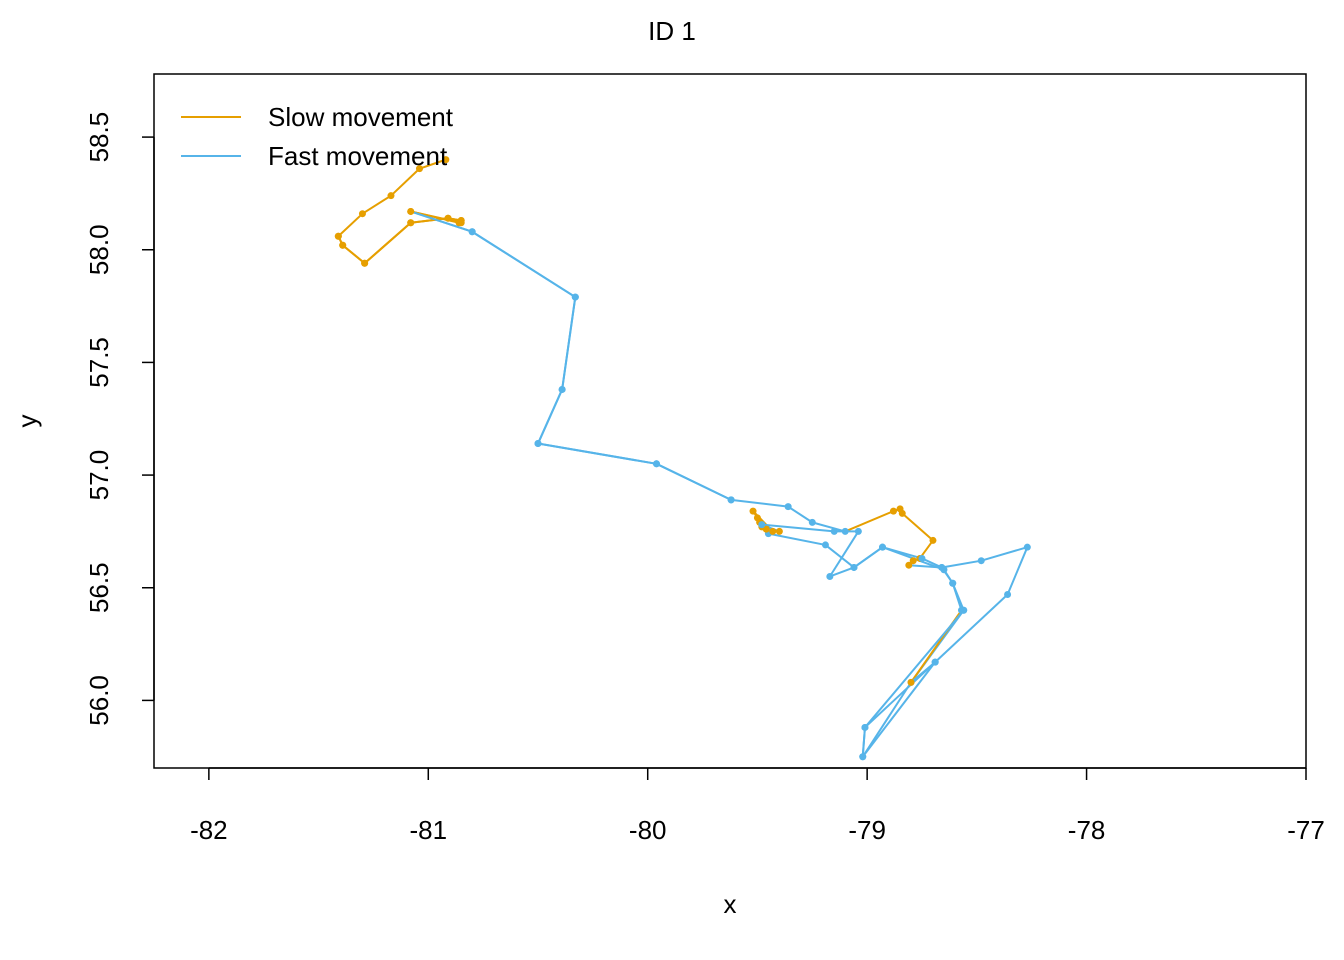  What do you see at coordinates (361, 117) in the screenshot?
I see `legend-label-slow: Slow movement` at bounding box center [361, 117].